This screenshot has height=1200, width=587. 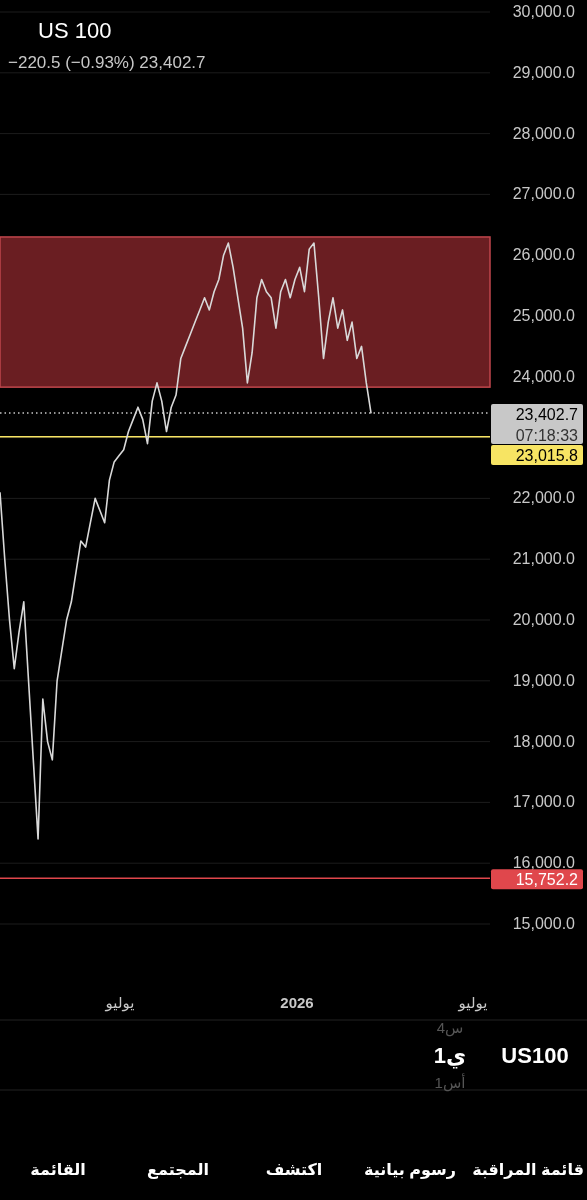 What do you see at coordinates (544, 133) in the screenshot?
I see `y-tick-label: 28,000.0` at bounding box center [544, 133].